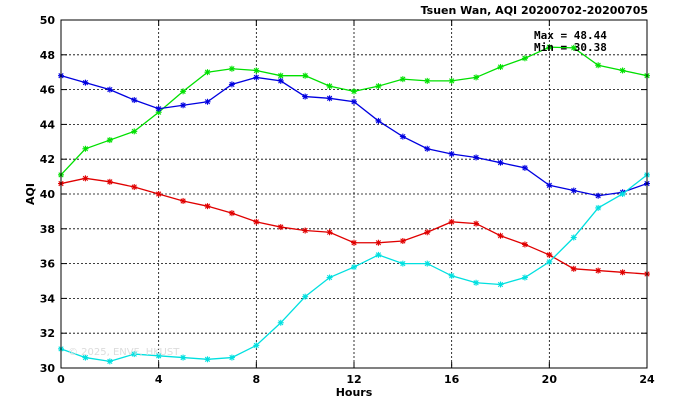 The height and width of the screenshot is (414, 674). What do you see at coordinates (48, 124) in the screenshot?
I see `y-tick-label: 44` at bounding box center [48, 124].